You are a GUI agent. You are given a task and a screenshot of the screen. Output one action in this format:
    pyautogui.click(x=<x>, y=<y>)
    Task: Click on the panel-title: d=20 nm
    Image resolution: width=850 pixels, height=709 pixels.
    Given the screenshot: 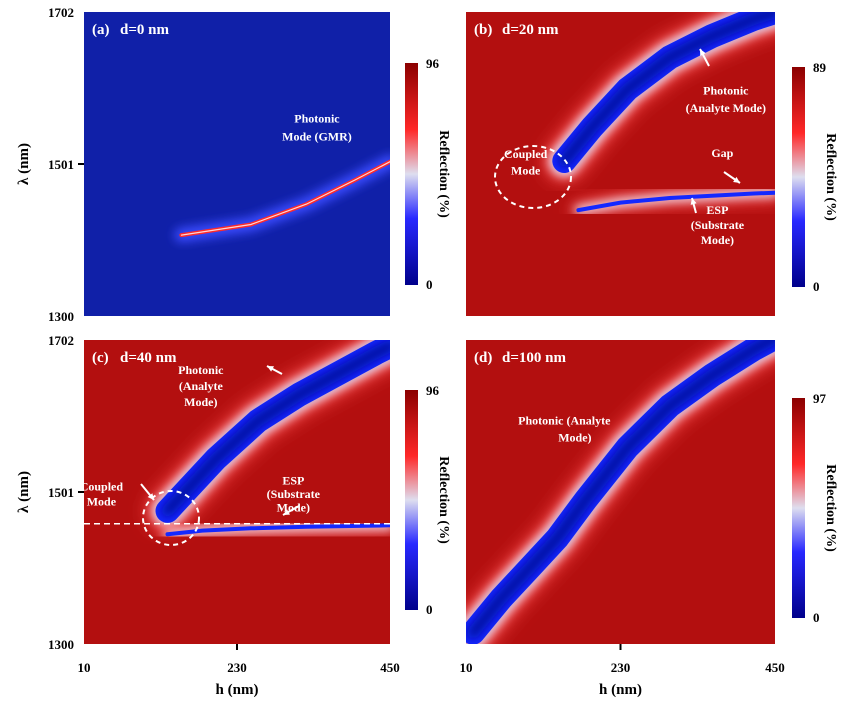 What is the action you would take?
    pyautogui.click(x=530, y=30)
    